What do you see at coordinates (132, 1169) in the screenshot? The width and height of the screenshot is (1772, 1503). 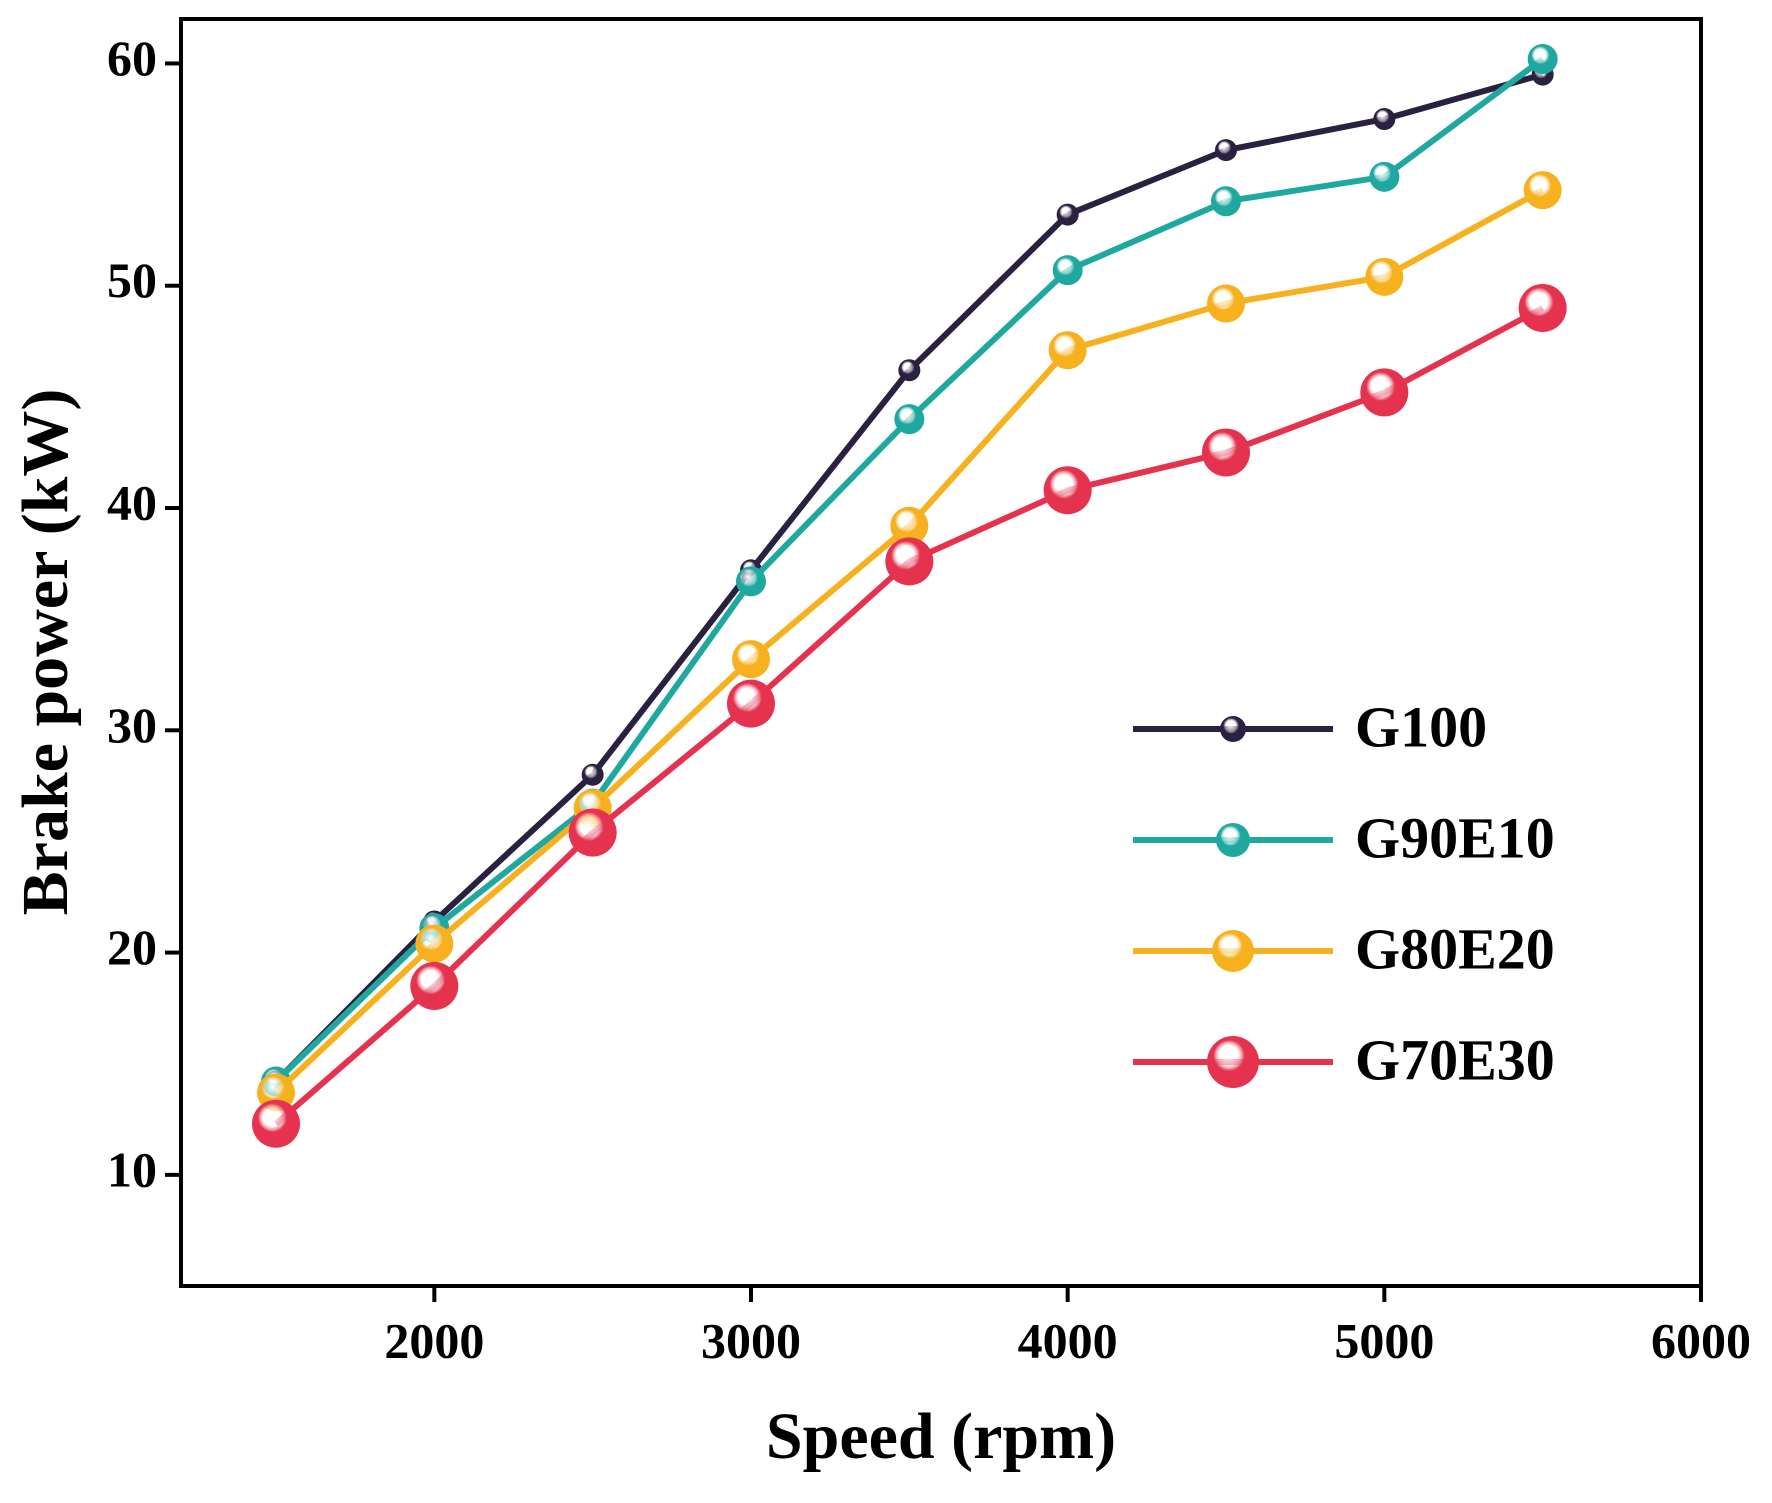 I see `y-tick-label: 10` at bounding box center [132, 1169].